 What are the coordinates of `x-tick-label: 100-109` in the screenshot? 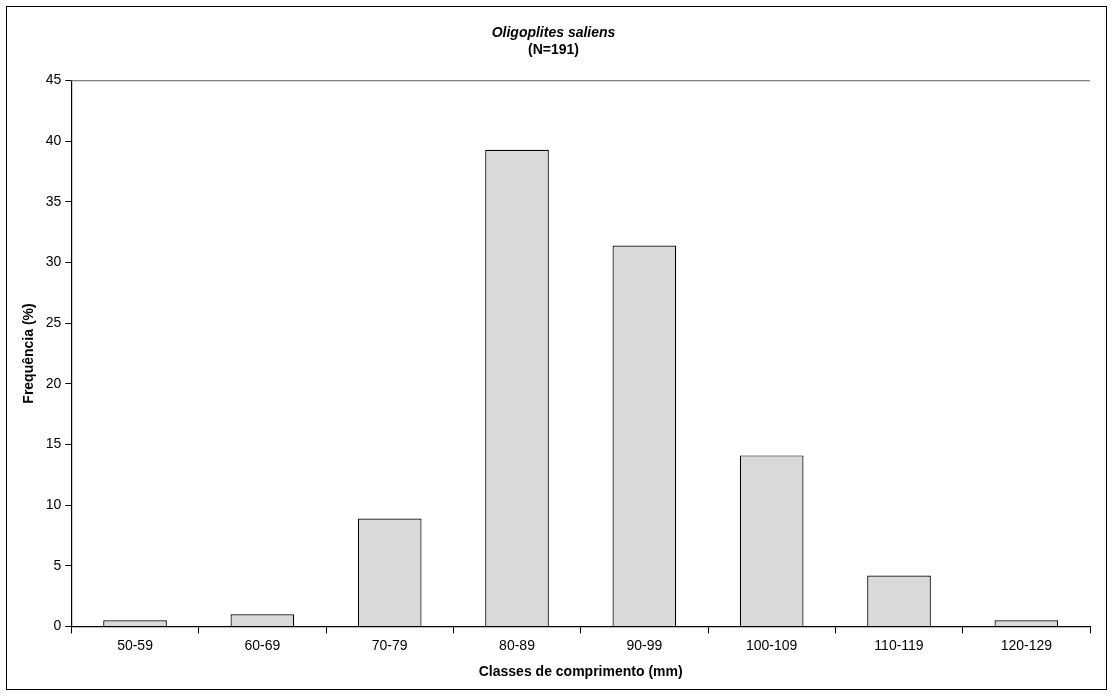 It's located at (771, 644).